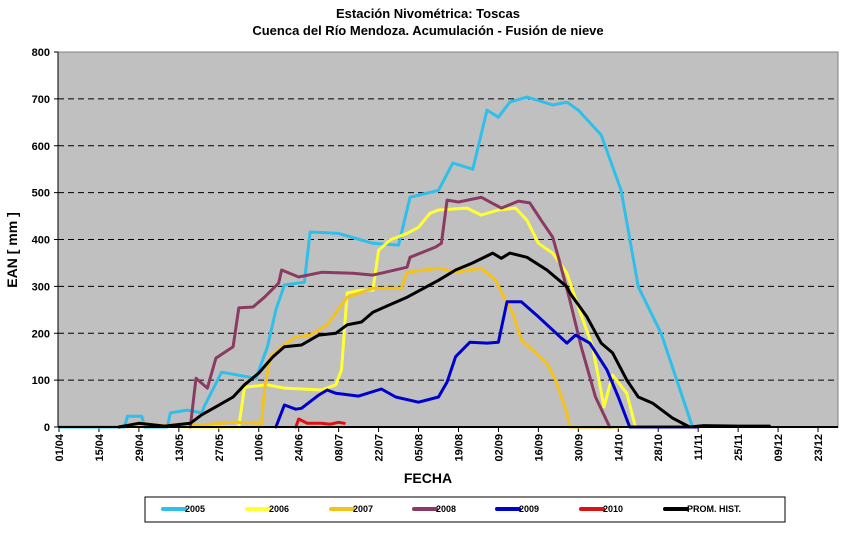 The image size is (857, 536). What do you see at coordinates (529, 509) in the screenshot?
I see `legend-label: 2009` at bounding box center [529, 509].